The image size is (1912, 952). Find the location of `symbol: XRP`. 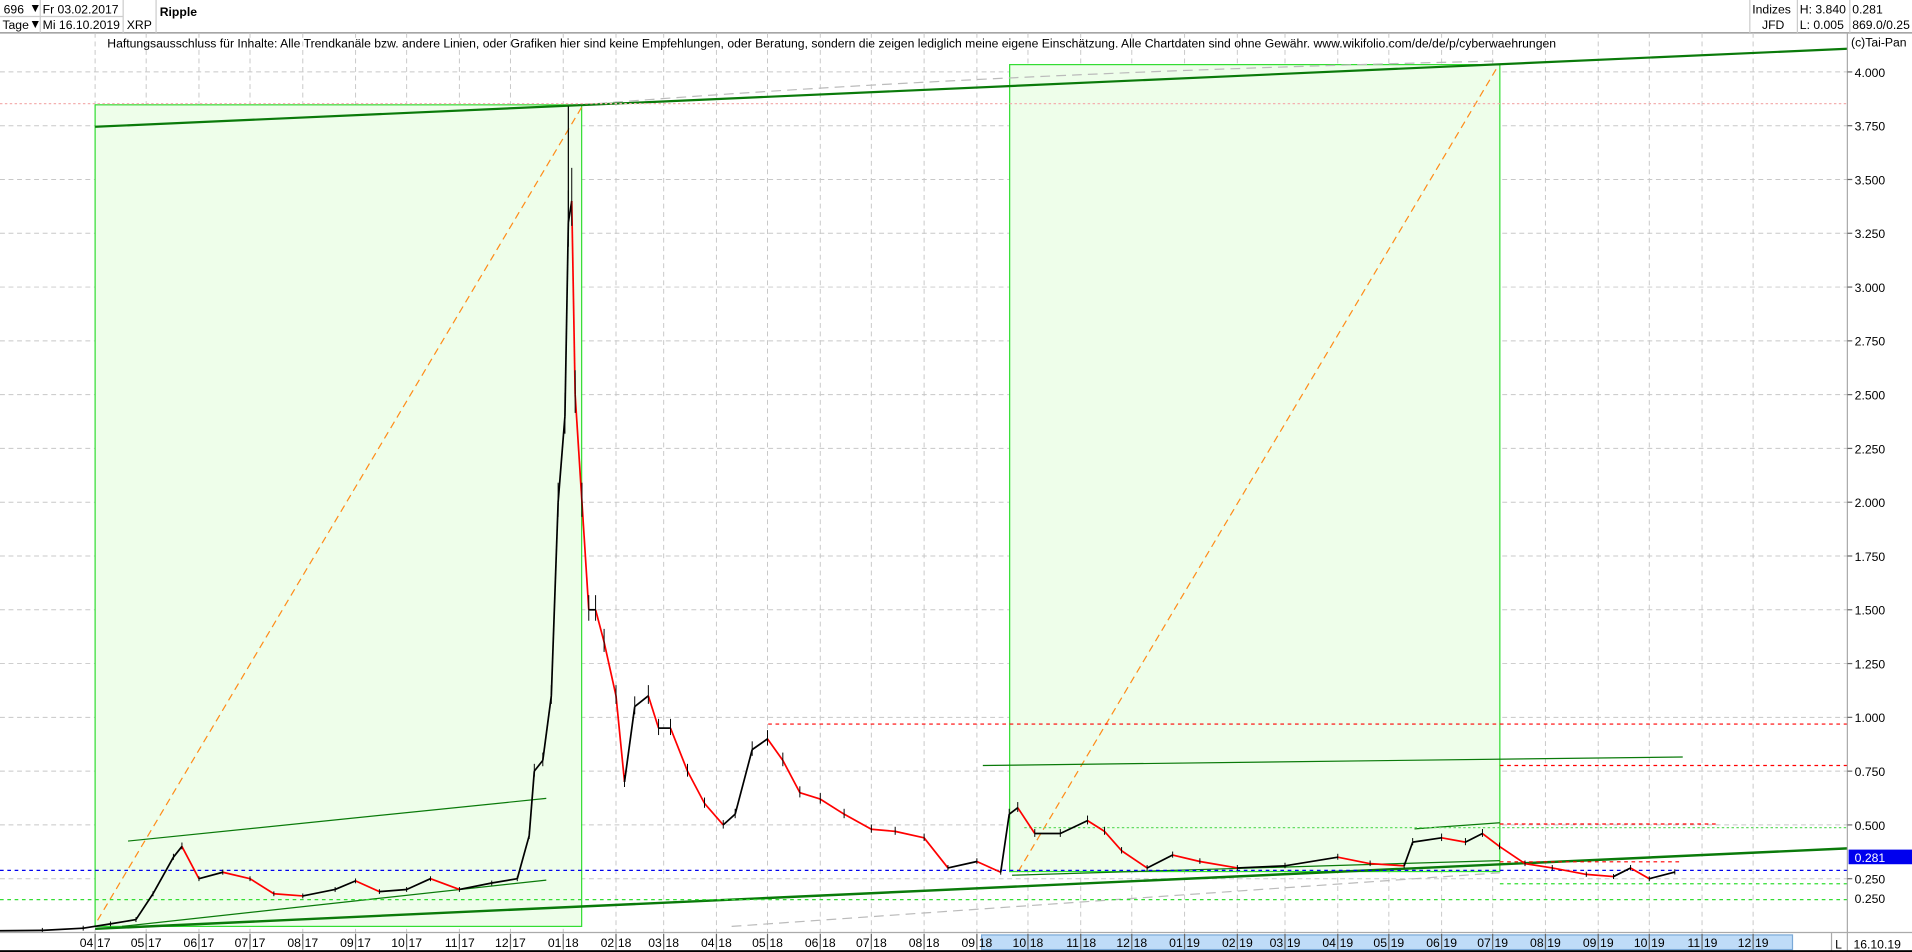

symbol: XRP is located at coordinates (139, 25).